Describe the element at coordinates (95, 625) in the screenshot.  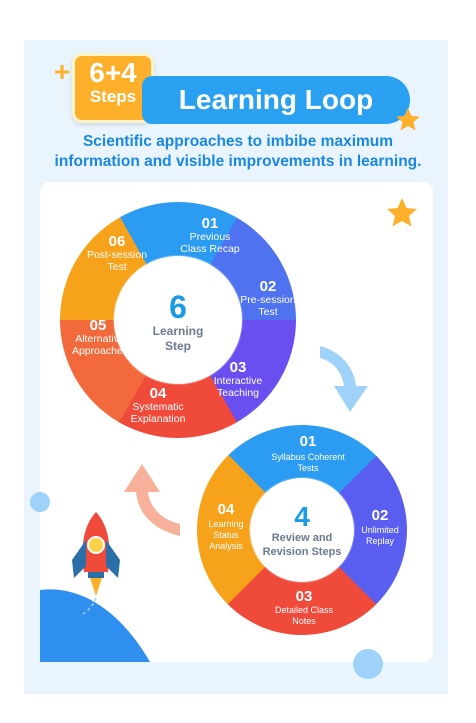
I see `hill-decoration` at that location.